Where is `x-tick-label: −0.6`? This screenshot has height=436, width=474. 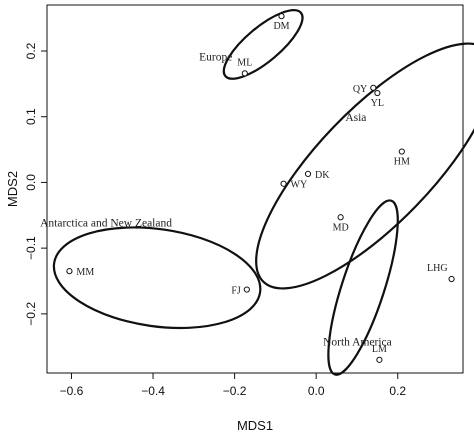 x-tick-label: −0.6 is located at coordinates (72, 391).